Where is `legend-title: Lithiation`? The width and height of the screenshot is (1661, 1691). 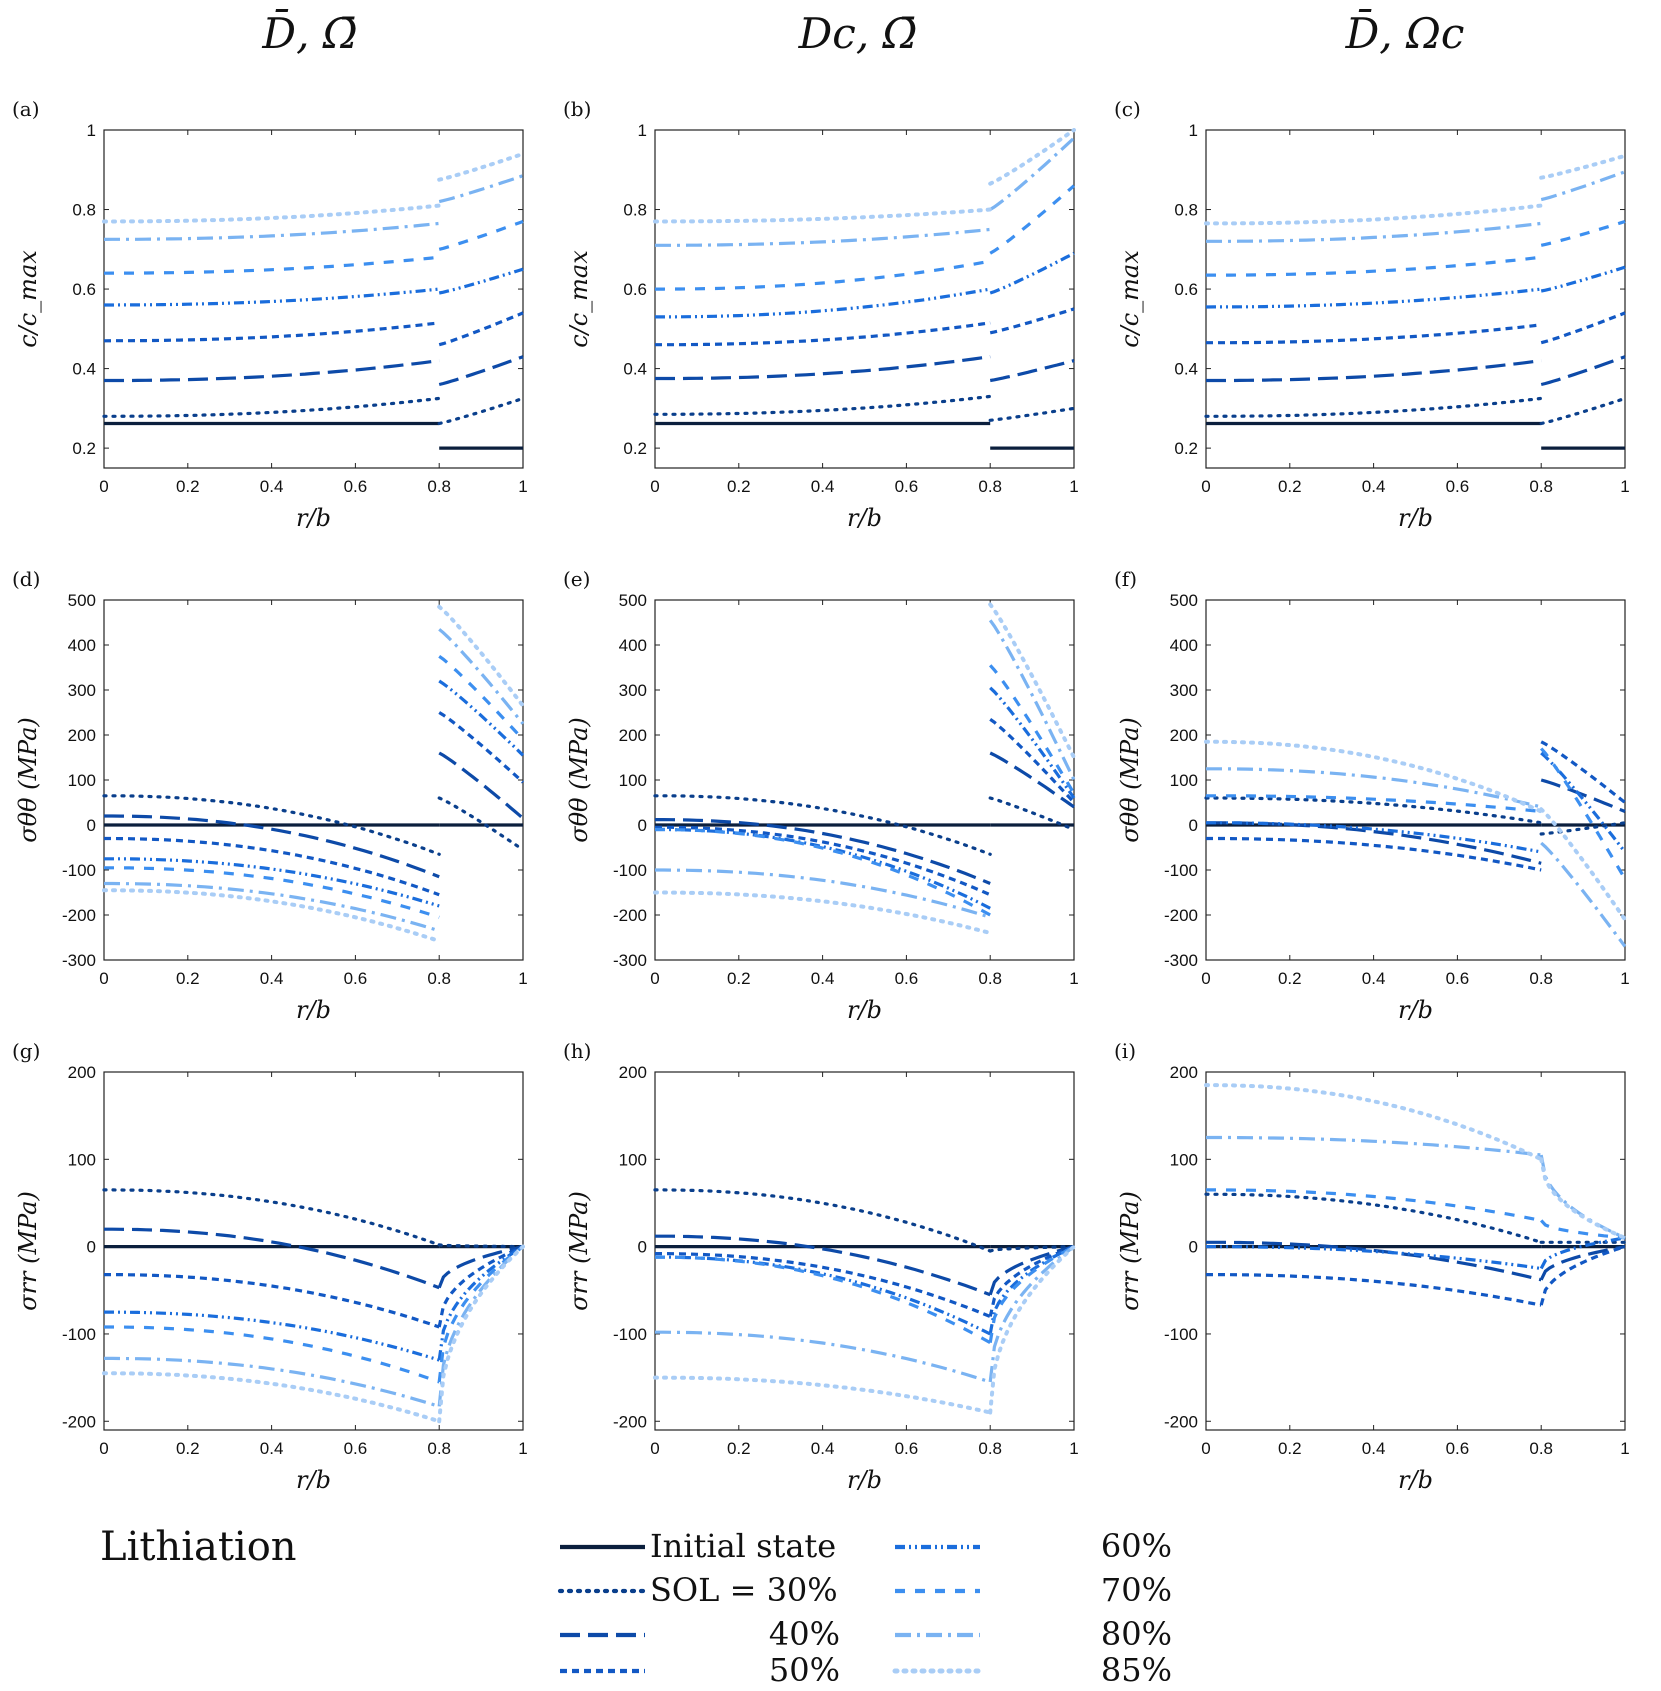
legend-title: Lithiation is located at coordinates (198, 1547).